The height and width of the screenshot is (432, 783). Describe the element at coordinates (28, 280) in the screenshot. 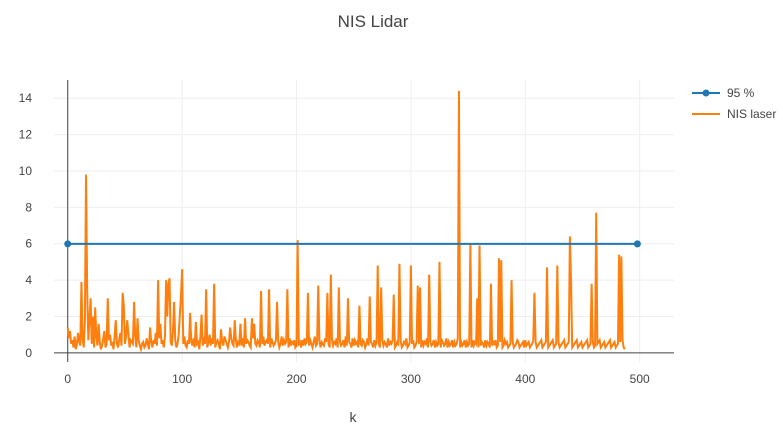

I see `y-tick-label: 4` at that location.